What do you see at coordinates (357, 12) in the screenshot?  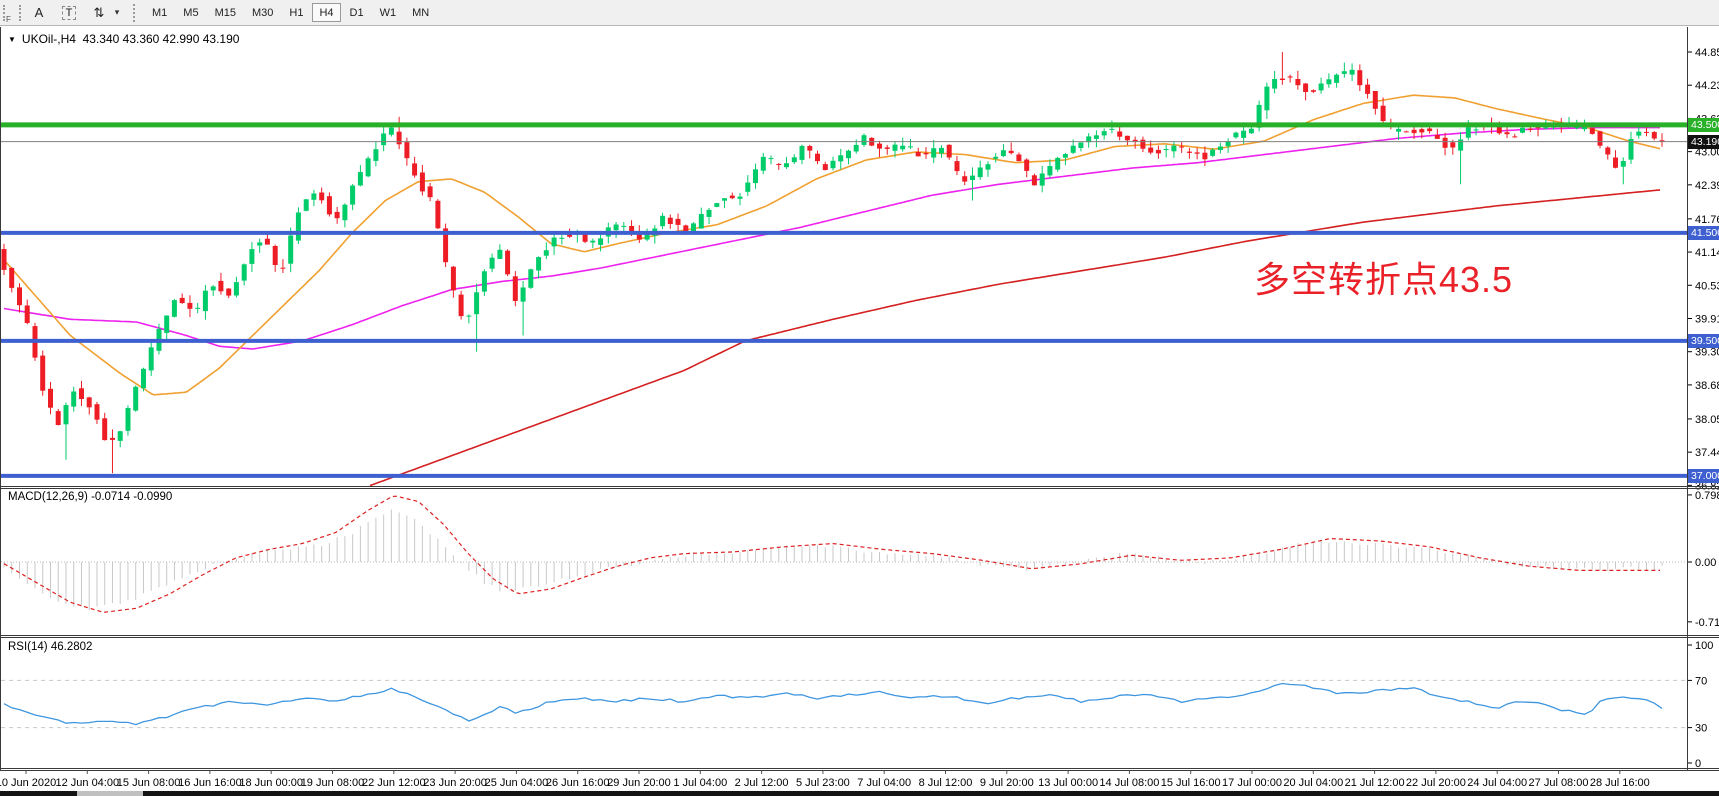 I see `timeframe-d1: D1` at bounding box center [357, 12].